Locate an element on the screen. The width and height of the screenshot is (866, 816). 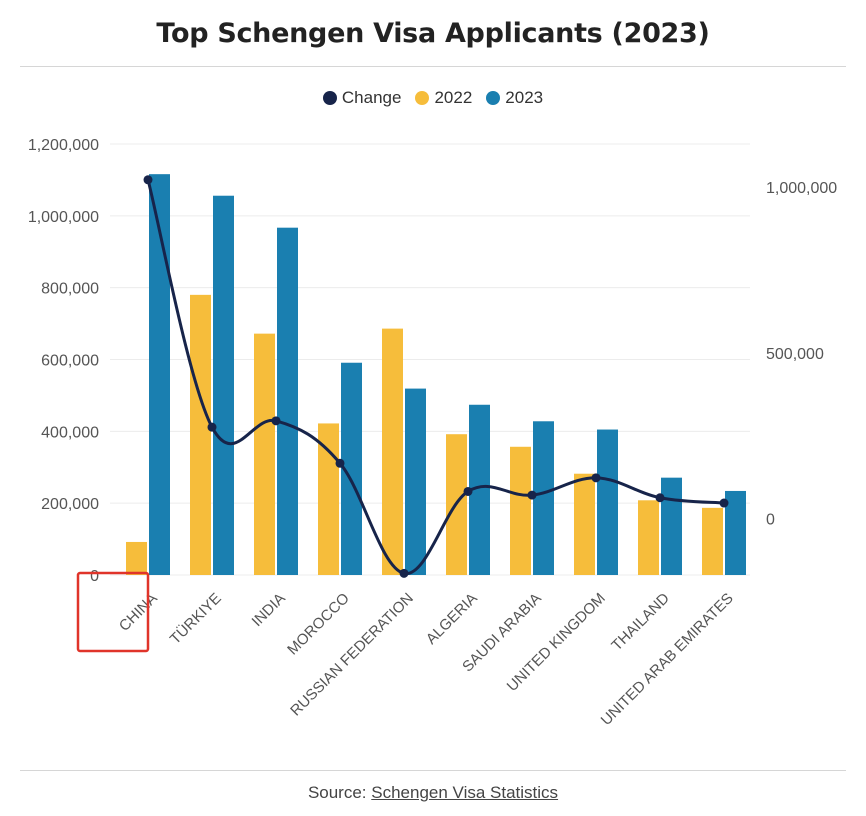
y-left-tick-label: 200,000 is located at coordinates (70, 504).